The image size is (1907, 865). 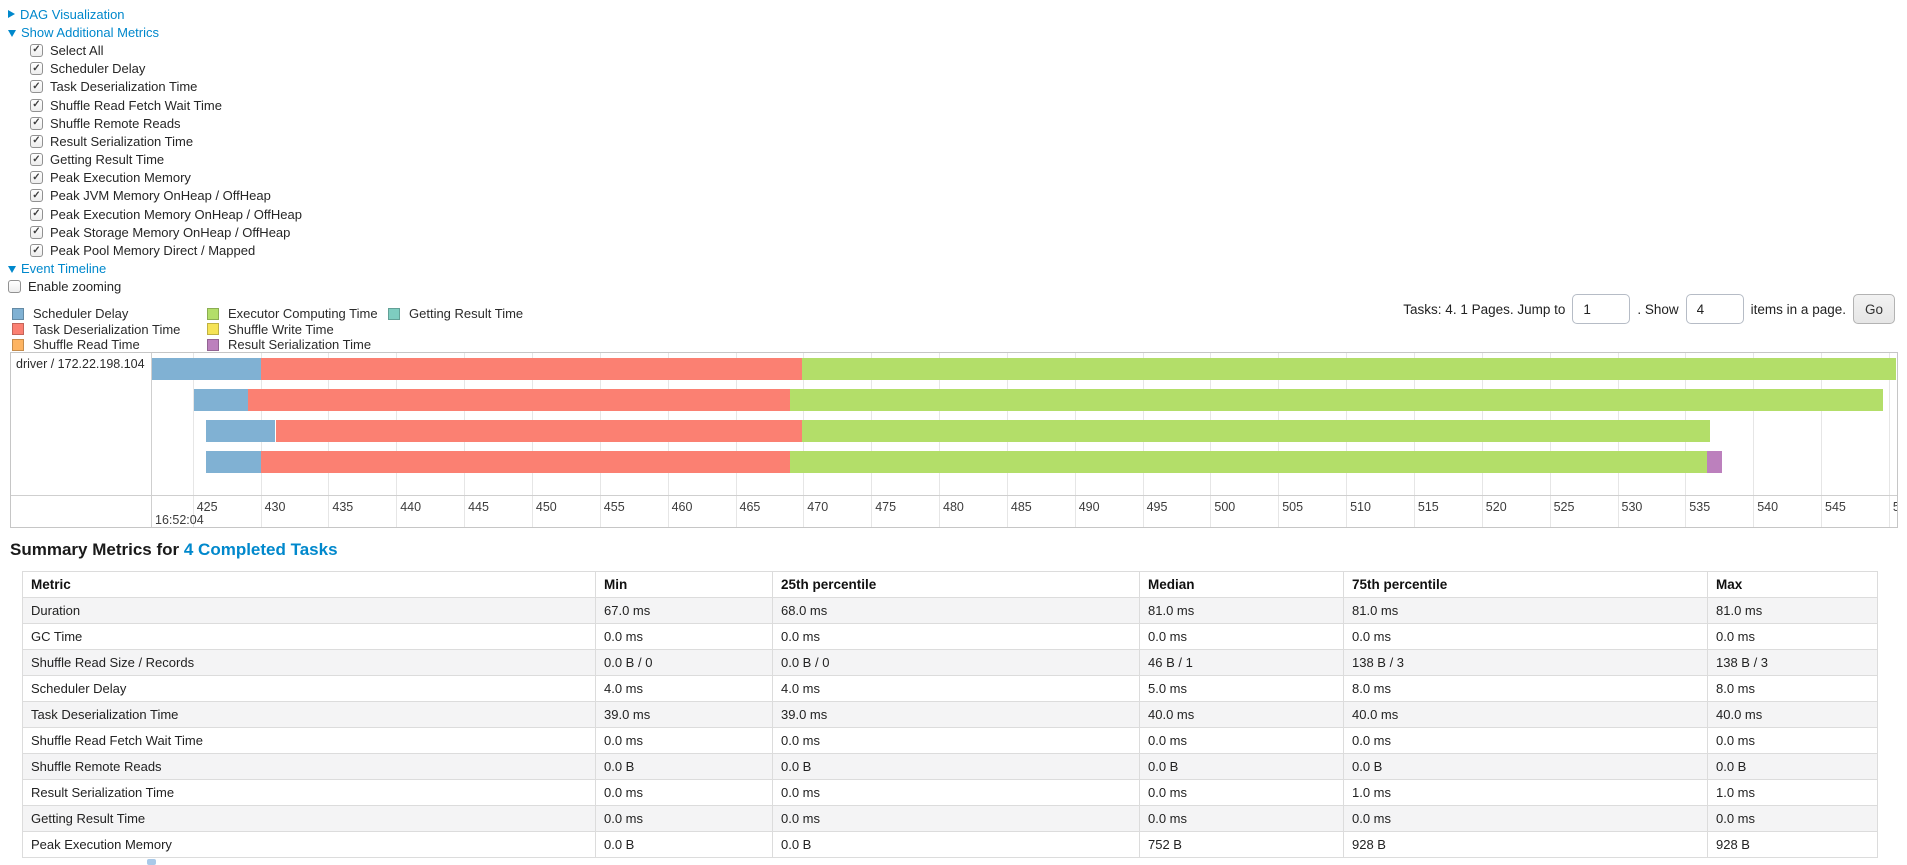 What do you see at coordinates (309, 610) in the screenshot?
I see `metric-name-cell: Duration` at bounding box center [309, 610].